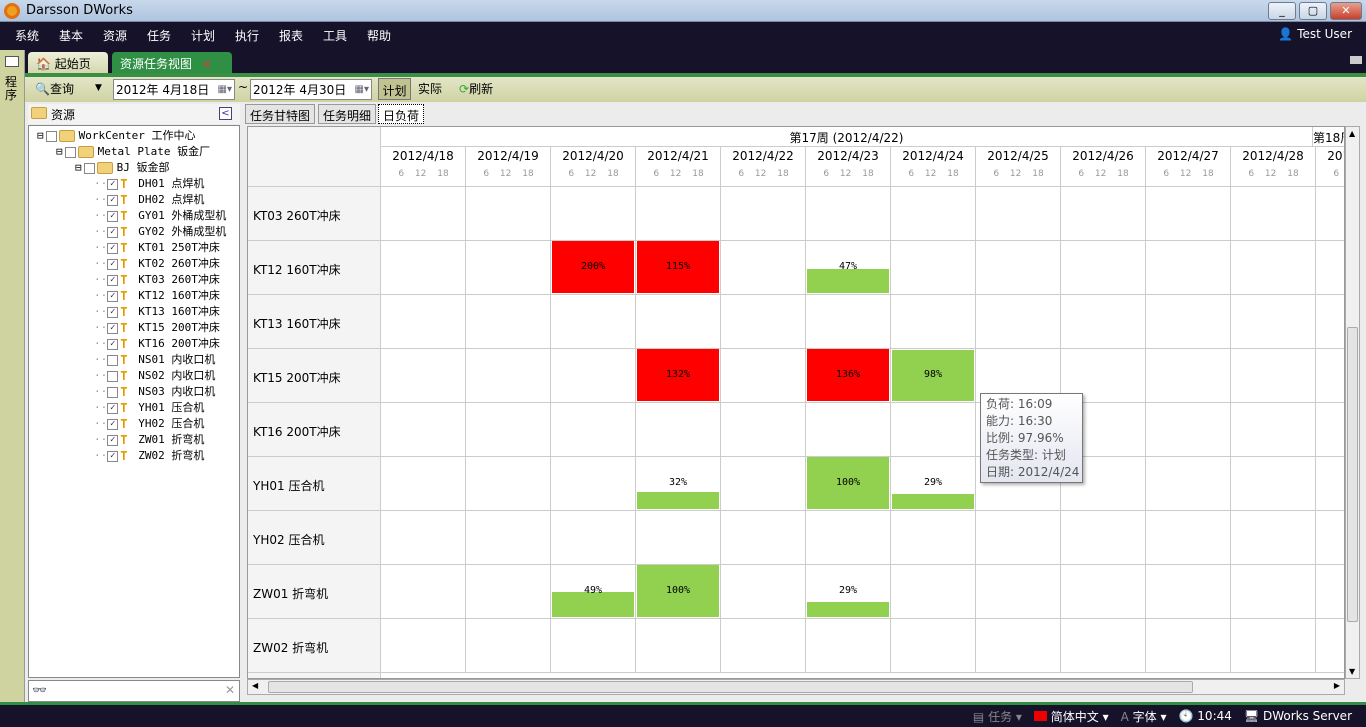 The width and height of the screenshot is (1366, 727). I want to click on collapse-panel-button: <, so click(225, 113).